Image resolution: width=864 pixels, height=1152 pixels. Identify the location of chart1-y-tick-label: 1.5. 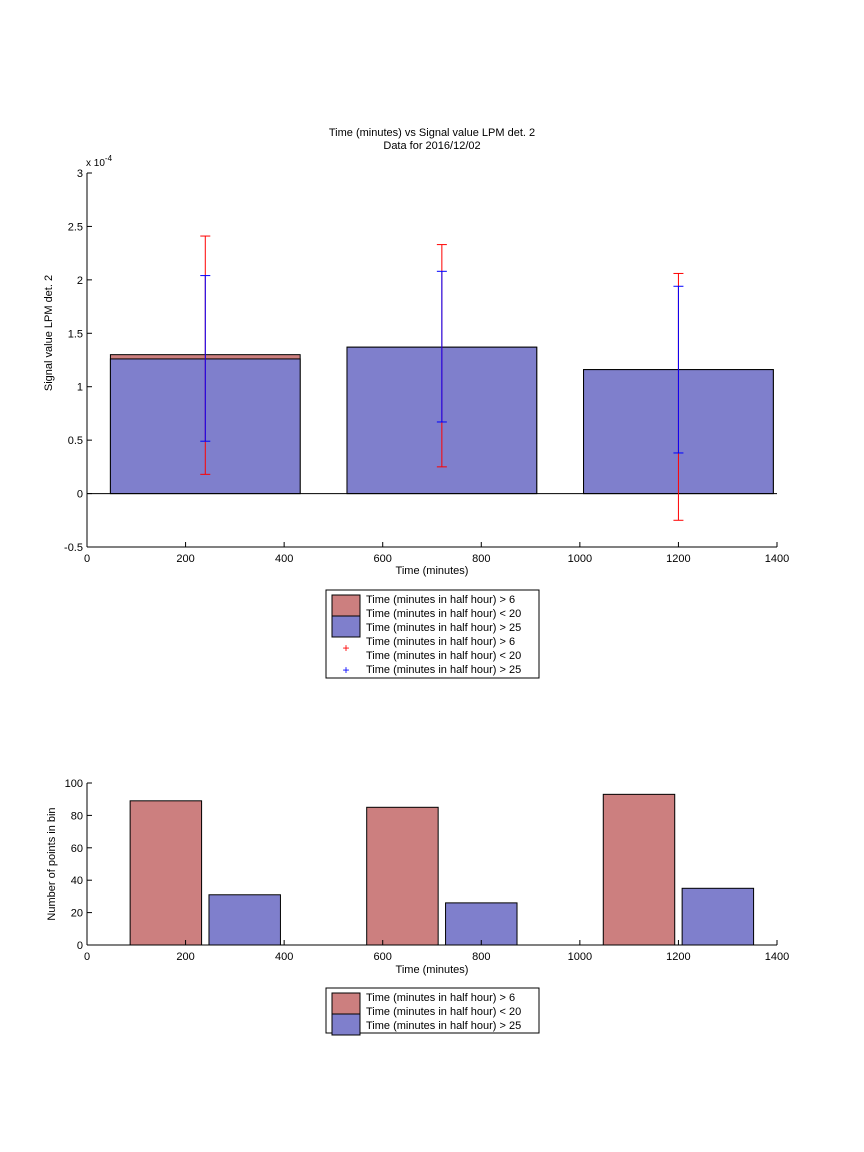
(75, 334).